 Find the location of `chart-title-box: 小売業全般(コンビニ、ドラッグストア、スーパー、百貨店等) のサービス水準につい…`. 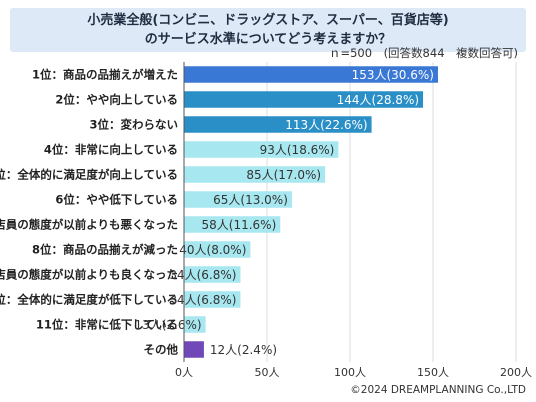

chart-title-box: 小売業全般(コンビニ、ドラッグストア、スーパー、百貨店等) のサービス水準につい… is located at coordinates (268, 30).